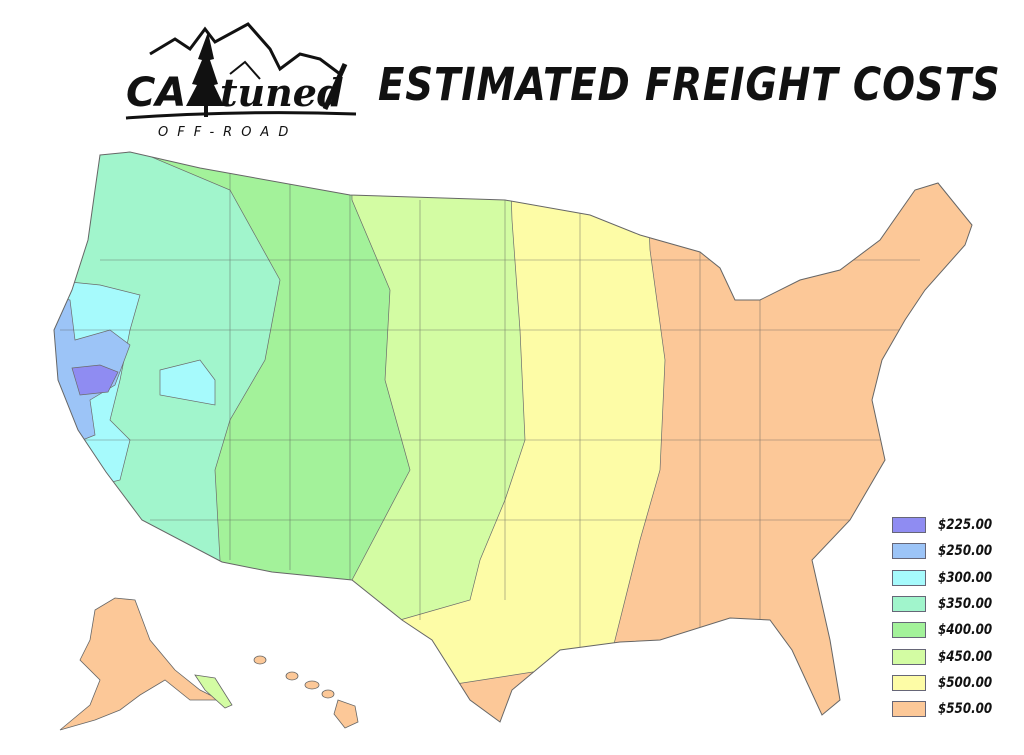  Describe the element at coordinates (965, 656) in the screenshot. I see `legend-label: $450.00` at that location.